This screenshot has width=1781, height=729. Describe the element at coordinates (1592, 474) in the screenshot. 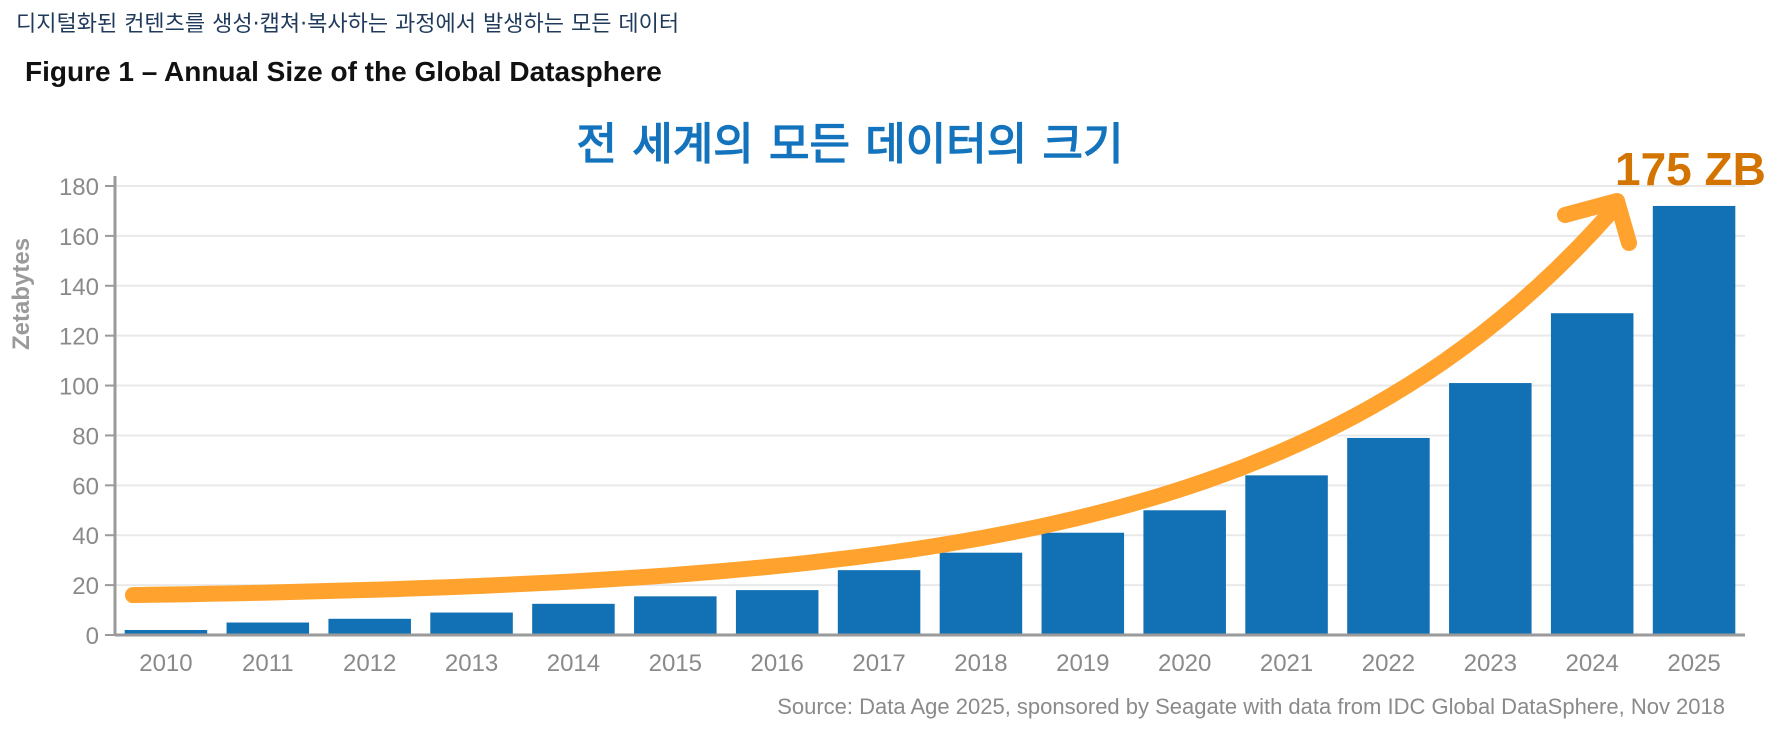

I see `bar-2024` at that location.